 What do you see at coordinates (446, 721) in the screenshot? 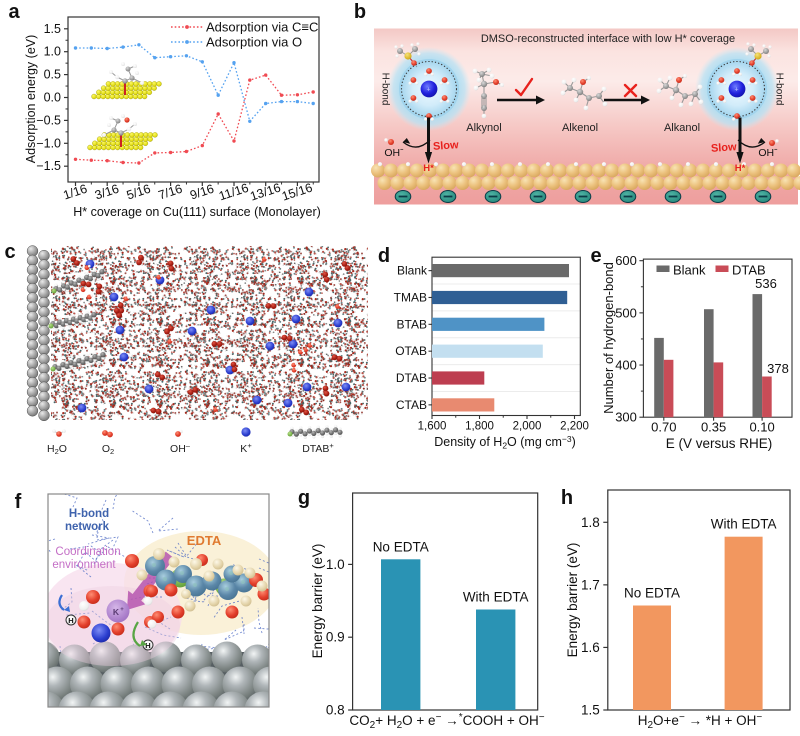
I see `svg-text: CO2+ H2O + e− →*COOH + OH−` at bounding box center [446, 721].